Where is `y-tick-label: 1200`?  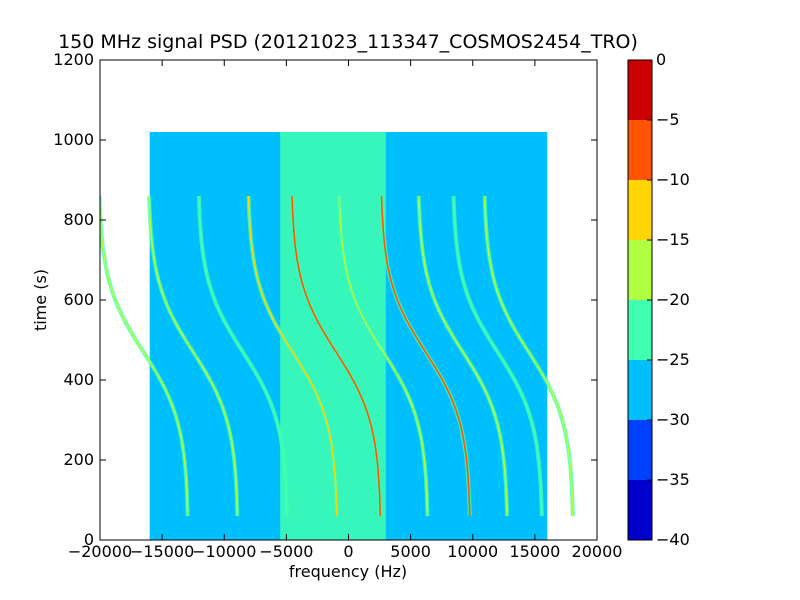 y-tick-label: 1200 is located at coordinates (73, 59).